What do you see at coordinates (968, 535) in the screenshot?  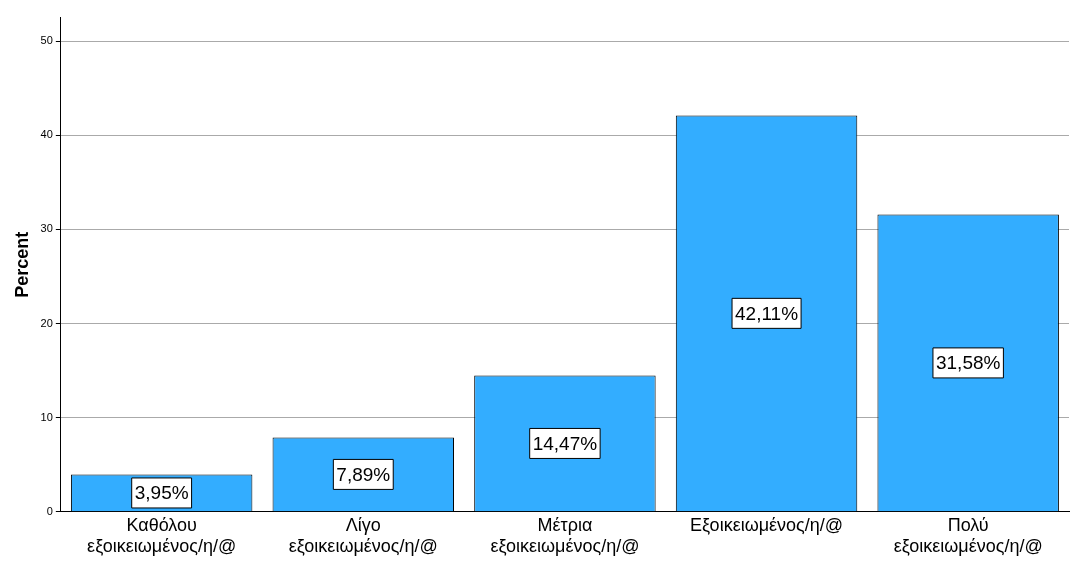 I see `x-tick-label: Πολύ εξοικειωμένος/η/@` at bounding box center [968, 535].